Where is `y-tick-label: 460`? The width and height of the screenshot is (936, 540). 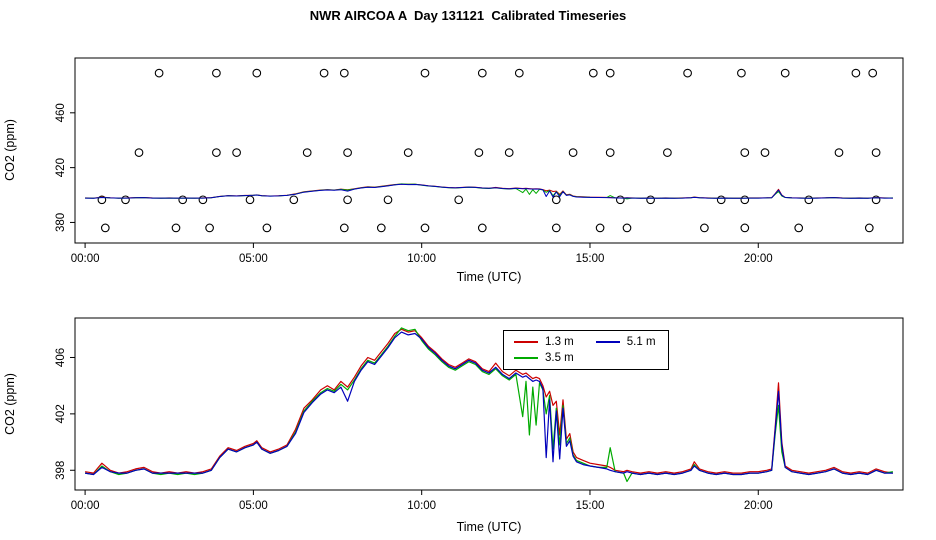 y-tick-label: 460 is located at coordinates (61, 112).